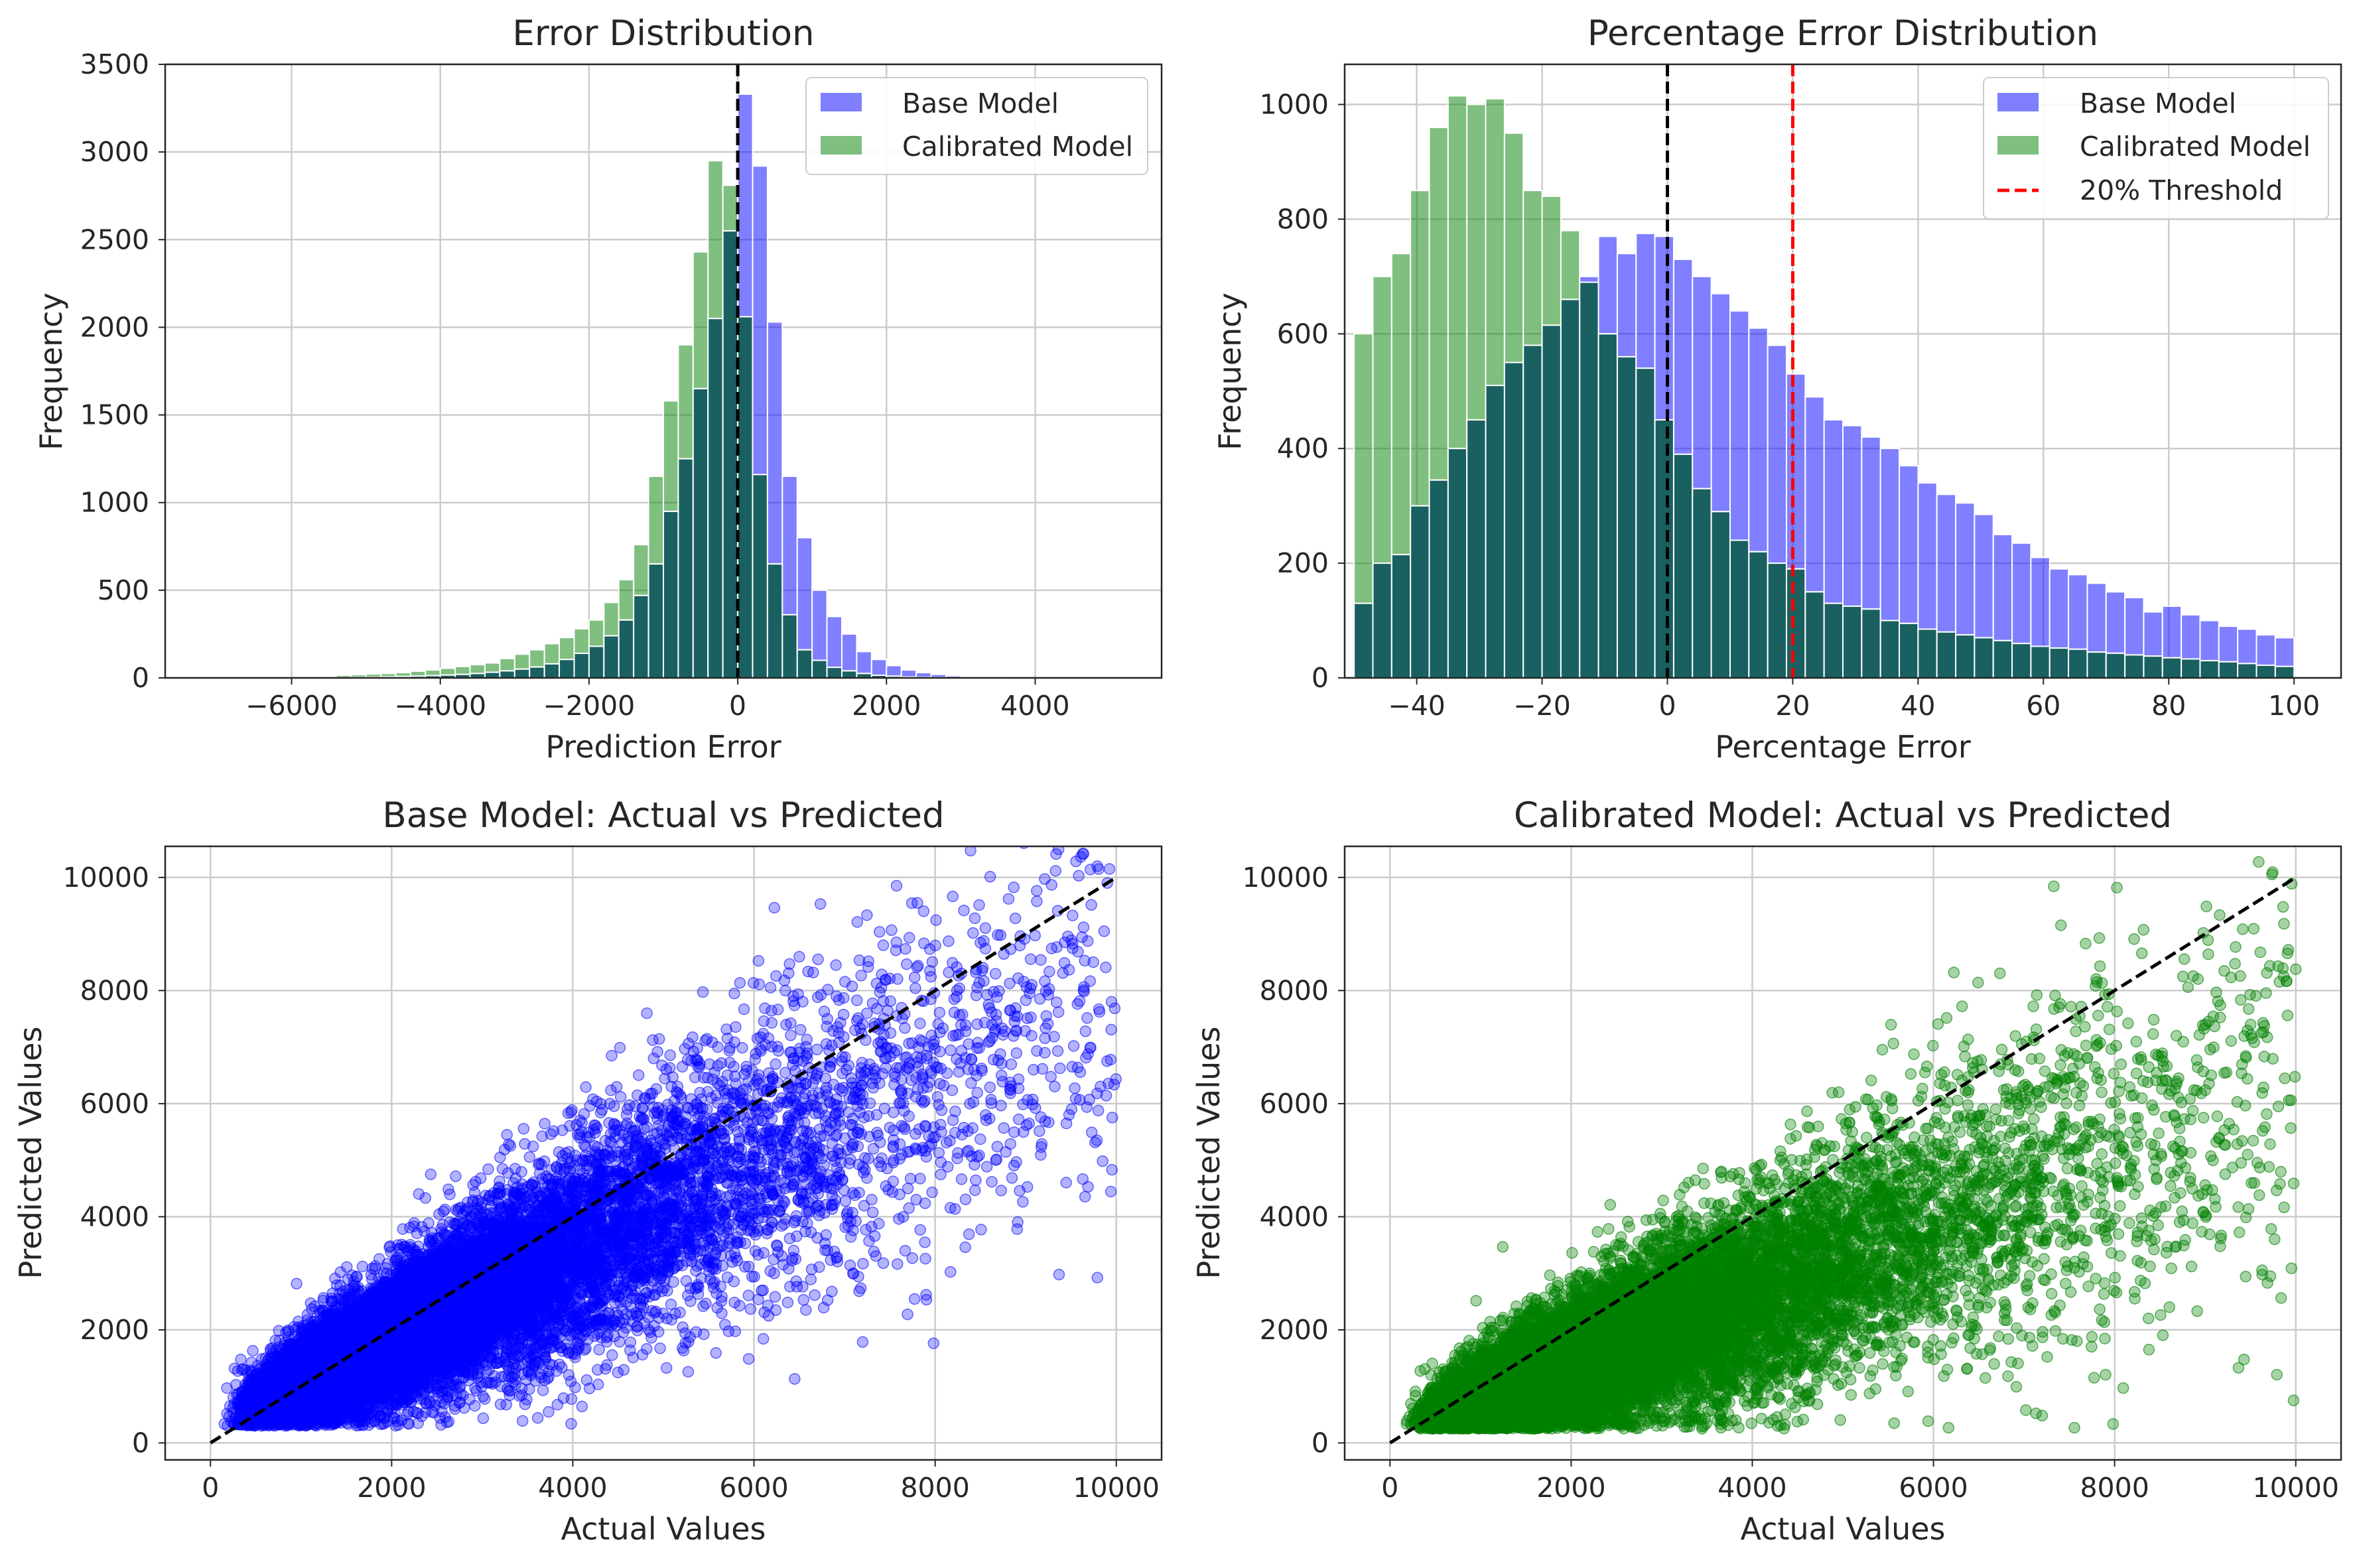  Describe the element at coordinates (114, 415) in the screenshot. I see `y-tick-label: 1500` at that location.